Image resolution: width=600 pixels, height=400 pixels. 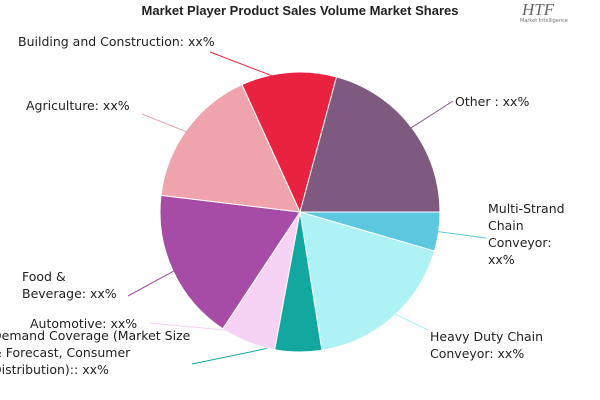 What do you see at coordinates (69, 285) in the screenshot?
I see `slice-label: Food & Beverage: xx%` at bounding box center [69, 285].